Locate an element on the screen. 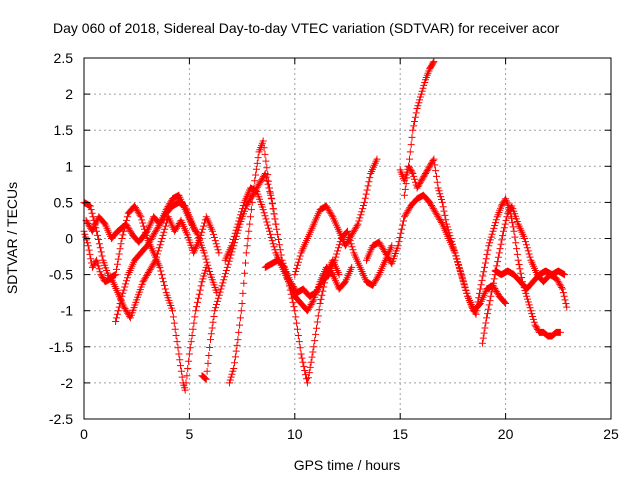  y-tick-label: -2.5 is located at coordinates (61, 419).